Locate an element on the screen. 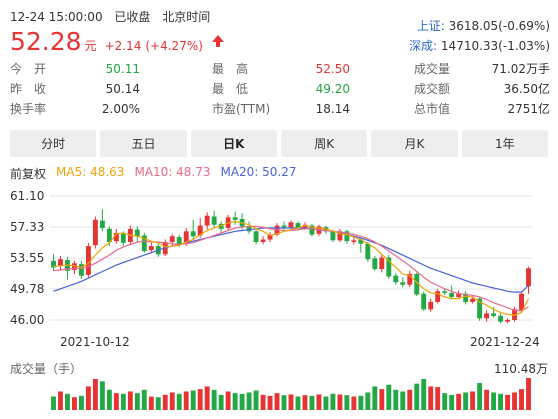 The image size is (558, 419). y-tick-label: 61.10 is located at coordinates (27, 196).